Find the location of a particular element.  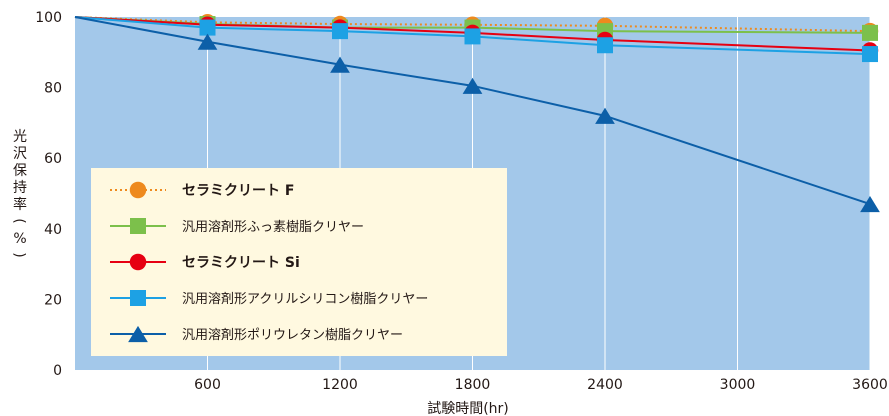

legend-item: 汎用溶剤形アクリルシリコン樹脂クリヤー is located at coordinates (269, 298).